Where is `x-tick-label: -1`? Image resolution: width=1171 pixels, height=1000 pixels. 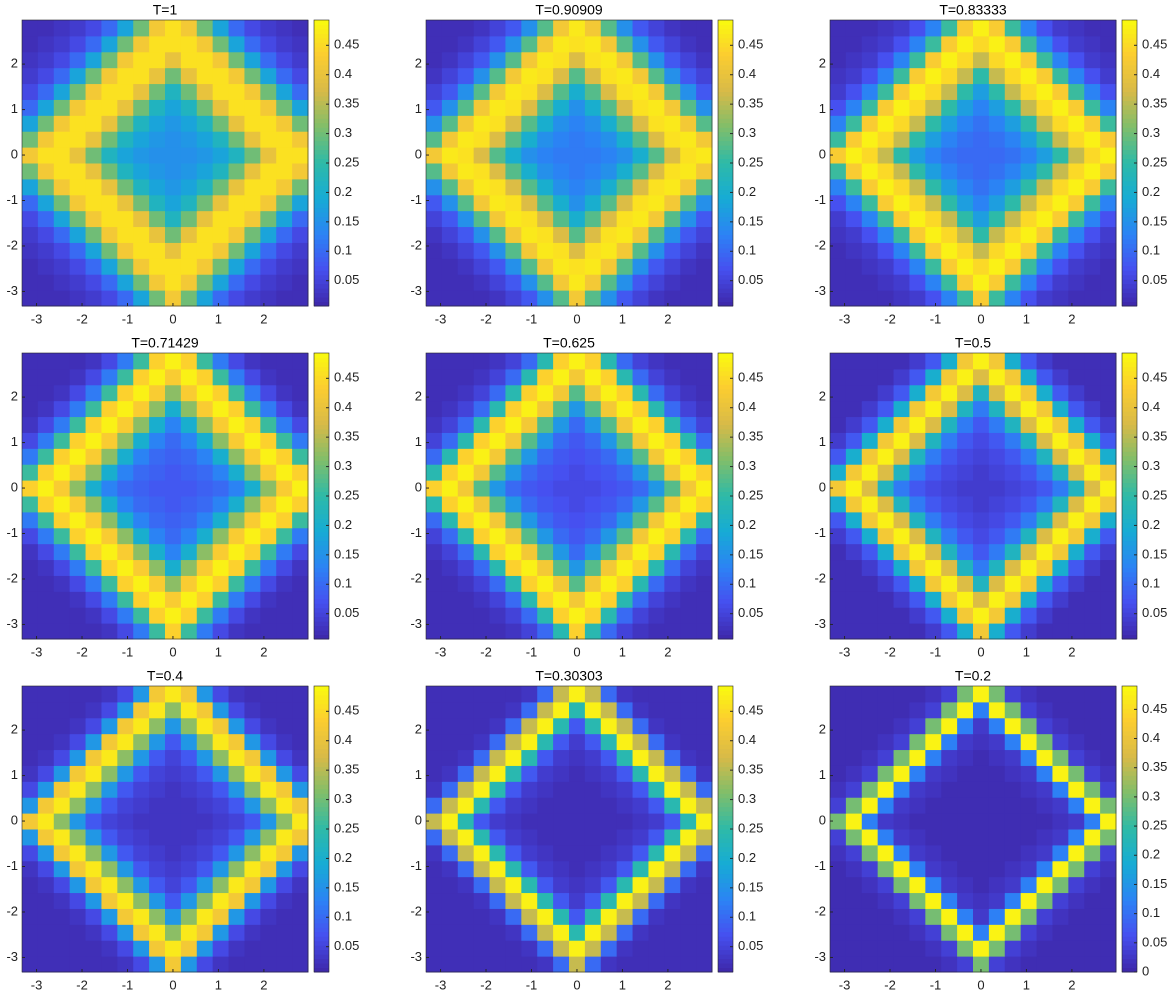 x-tick-label: -1 is located at coordinates (128, 984).